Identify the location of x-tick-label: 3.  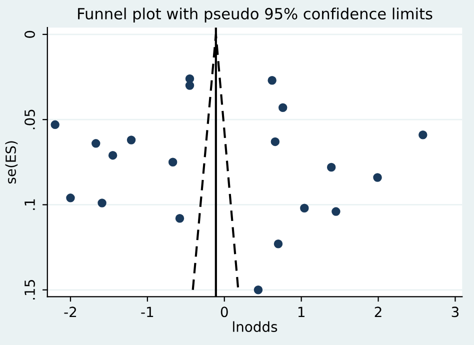
(455, 312).